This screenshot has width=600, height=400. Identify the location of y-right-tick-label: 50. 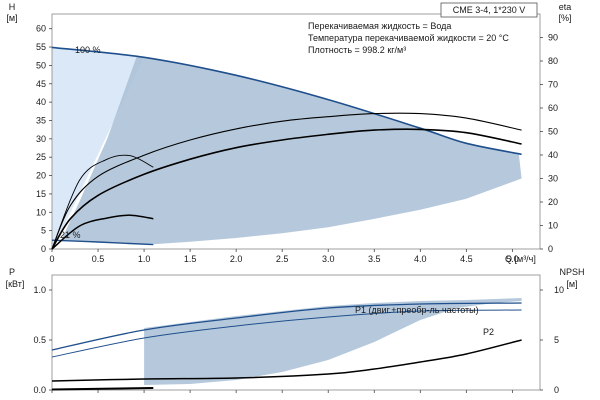
(553, 132).